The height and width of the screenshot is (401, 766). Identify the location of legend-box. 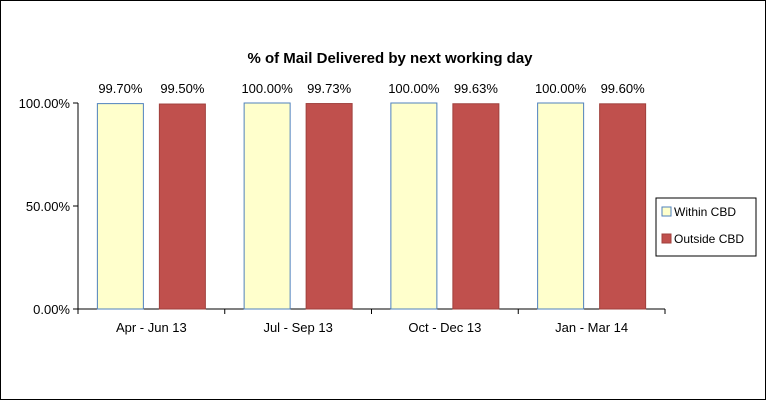
(706, 227).